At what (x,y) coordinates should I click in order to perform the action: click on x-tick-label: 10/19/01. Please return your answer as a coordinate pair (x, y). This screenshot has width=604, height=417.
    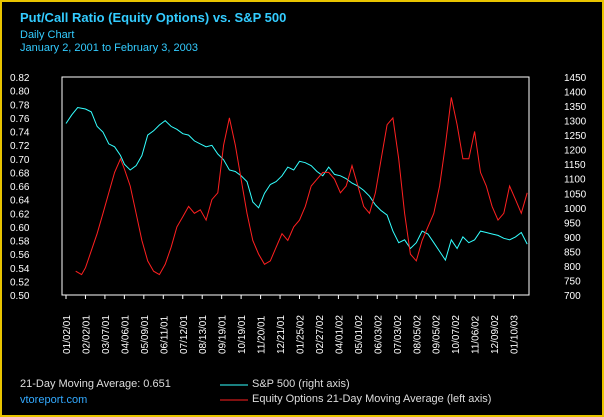
    Looking at the image, I should click on (242, 334).